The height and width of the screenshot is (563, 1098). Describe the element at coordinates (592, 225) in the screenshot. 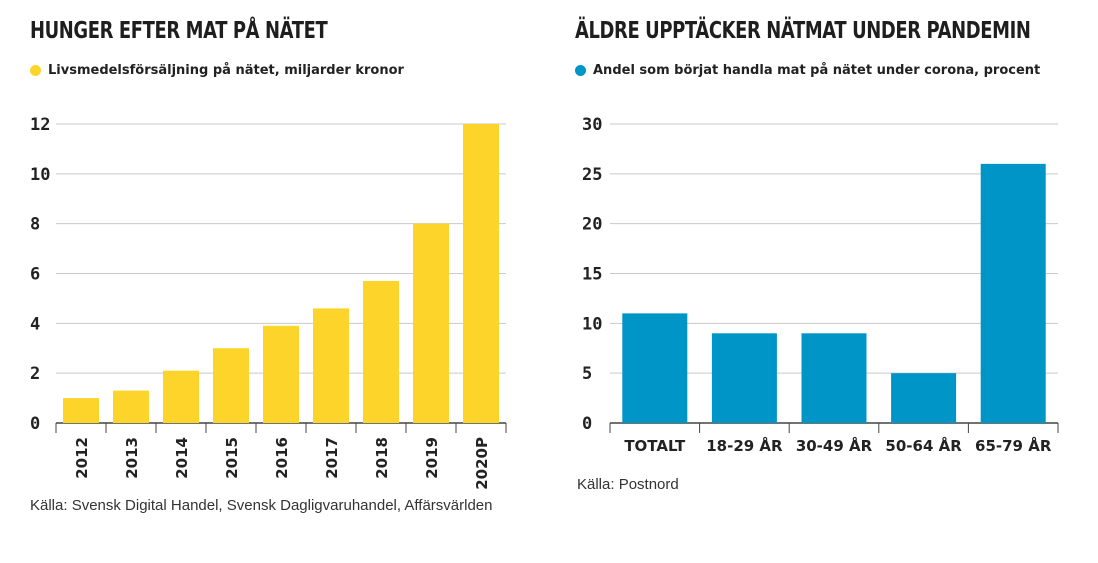

I see `y-tick-label: 20` at that location.